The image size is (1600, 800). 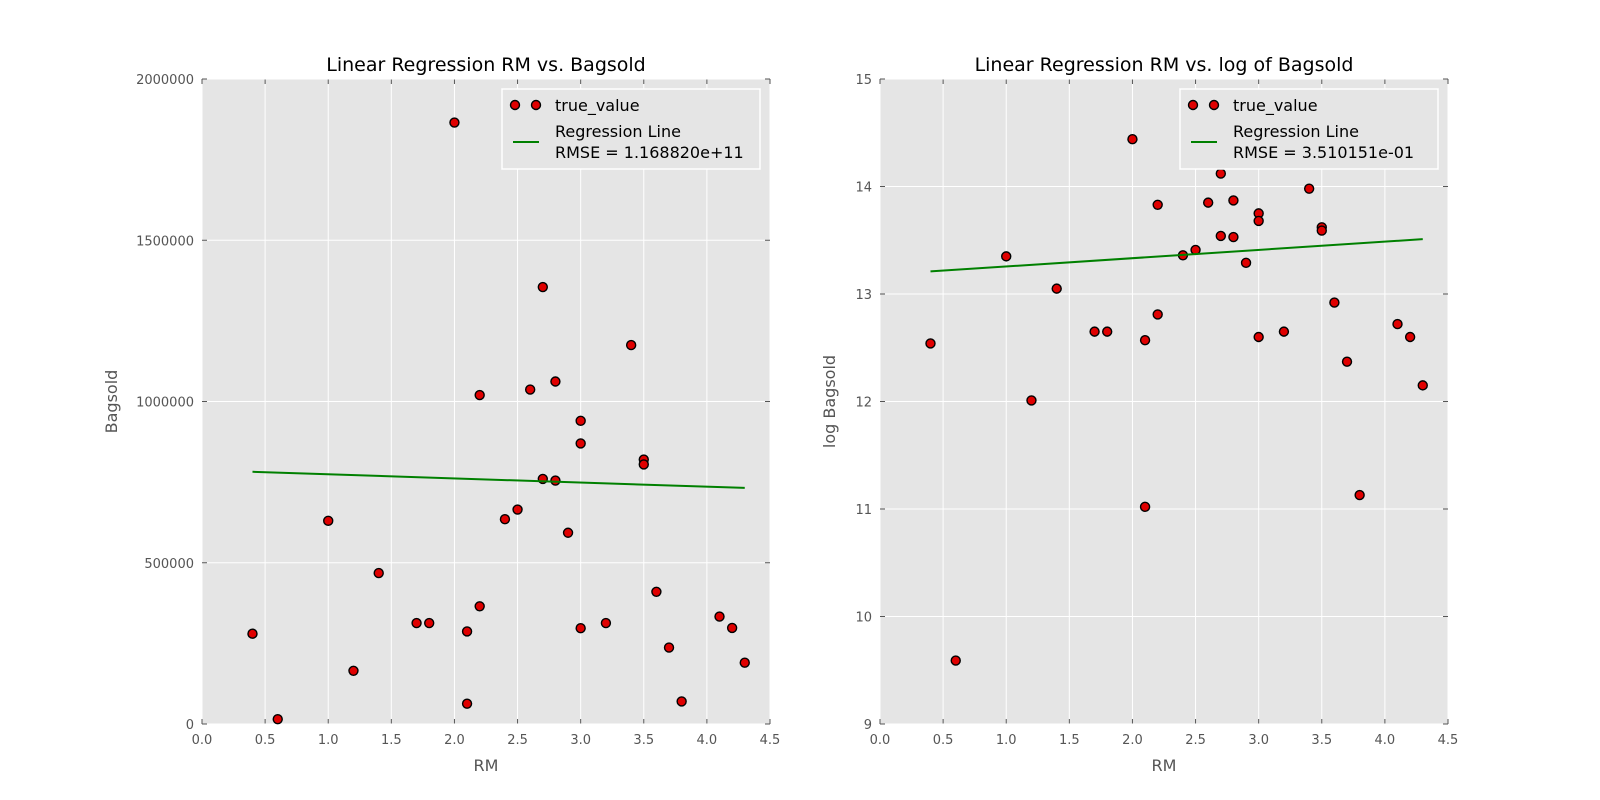 What do you see at coordinates (868, 725) in the screenshot?
I see `y-tick-label: 9` at bounding box center [868, 725].